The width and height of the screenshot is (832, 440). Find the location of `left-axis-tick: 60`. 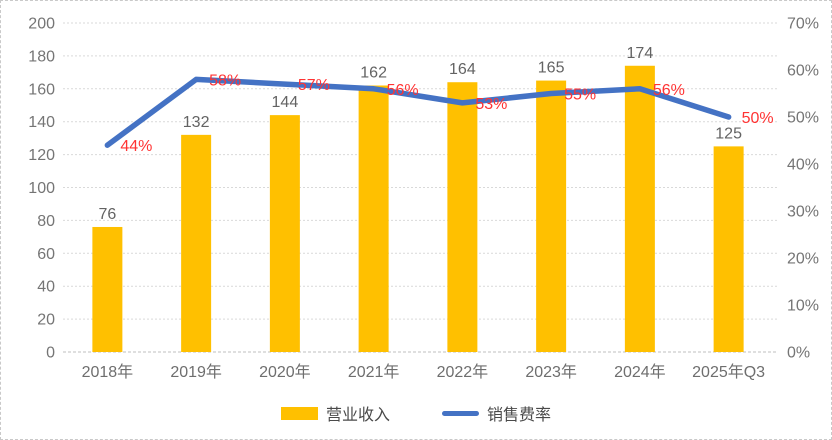

left-axis-tick: 60 is located at coordinates (46, 254).